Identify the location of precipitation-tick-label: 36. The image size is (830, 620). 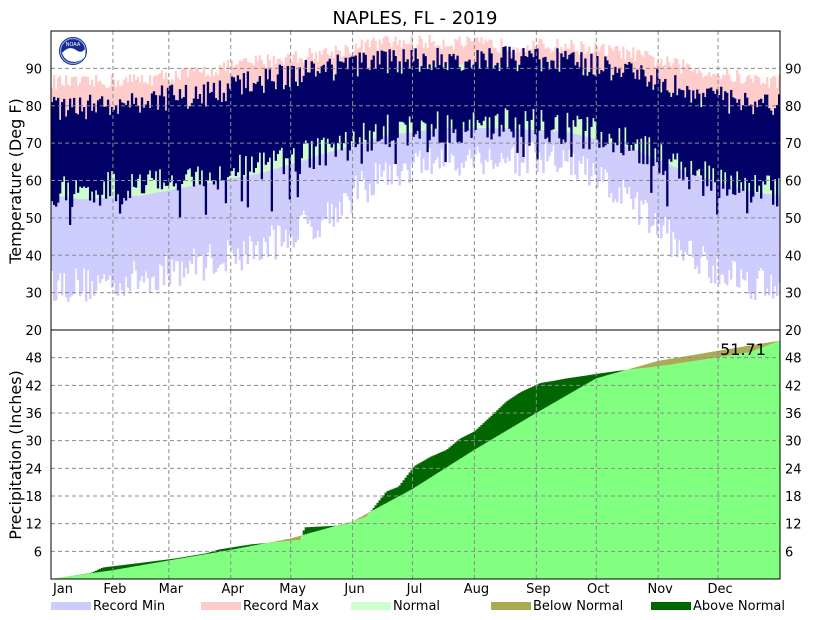
(793, 414).